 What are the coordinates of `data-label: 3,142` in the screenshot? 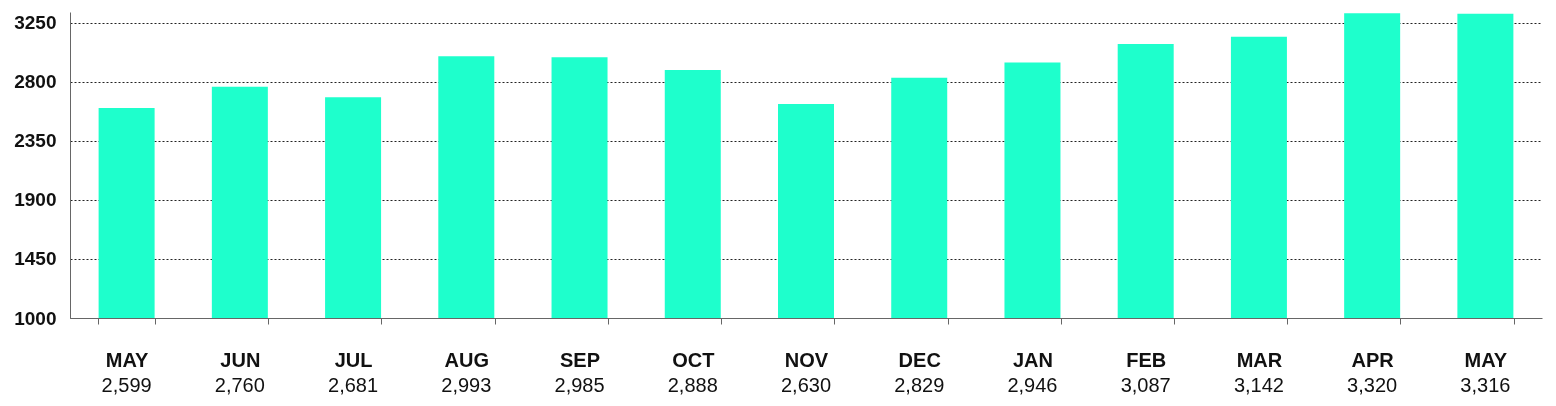 It's located at (1258, 385).